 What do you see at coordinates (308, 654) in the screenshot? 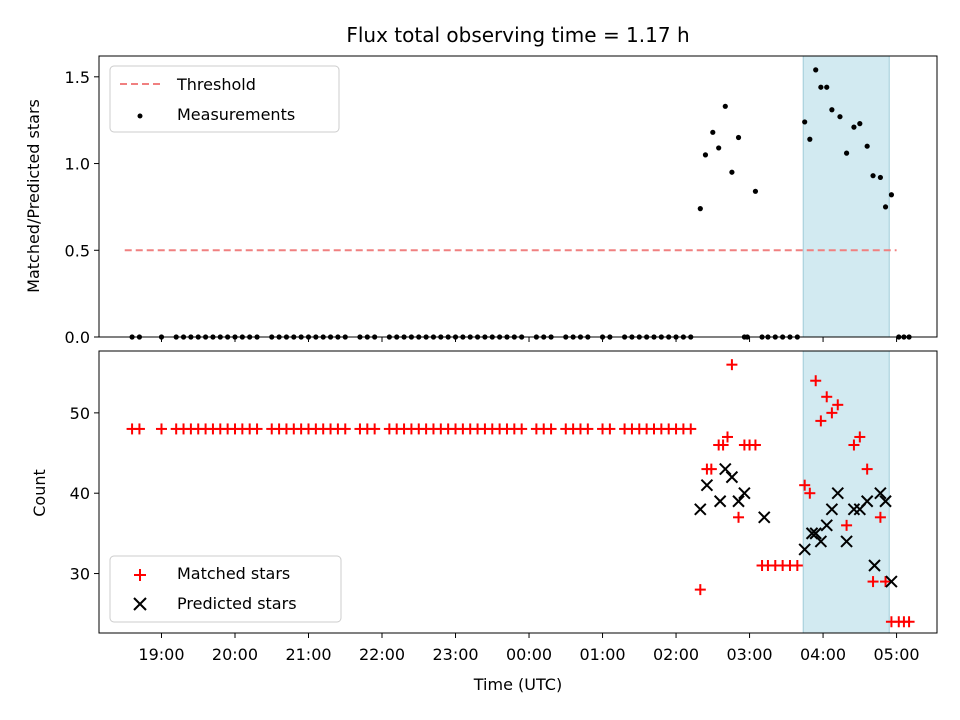
I see `xtick-label: 21:00` at bounding box center [308, 654].